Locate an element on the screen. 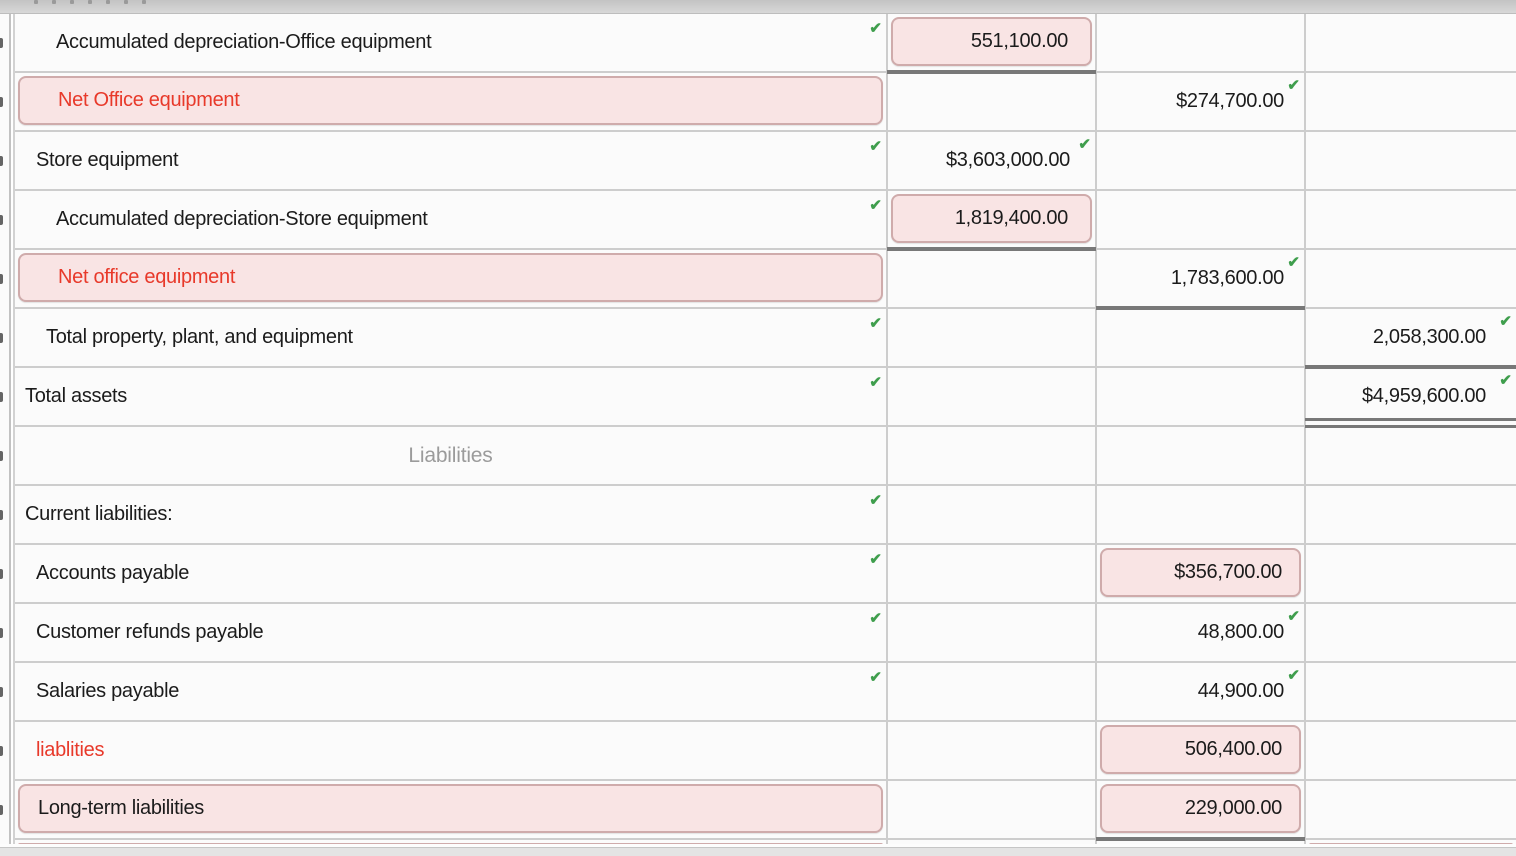 This screenshot has height=856, width=1516. store-equipment-c1-cell: $3,603,000.00 ✔ is located at coordinates (992, 160).